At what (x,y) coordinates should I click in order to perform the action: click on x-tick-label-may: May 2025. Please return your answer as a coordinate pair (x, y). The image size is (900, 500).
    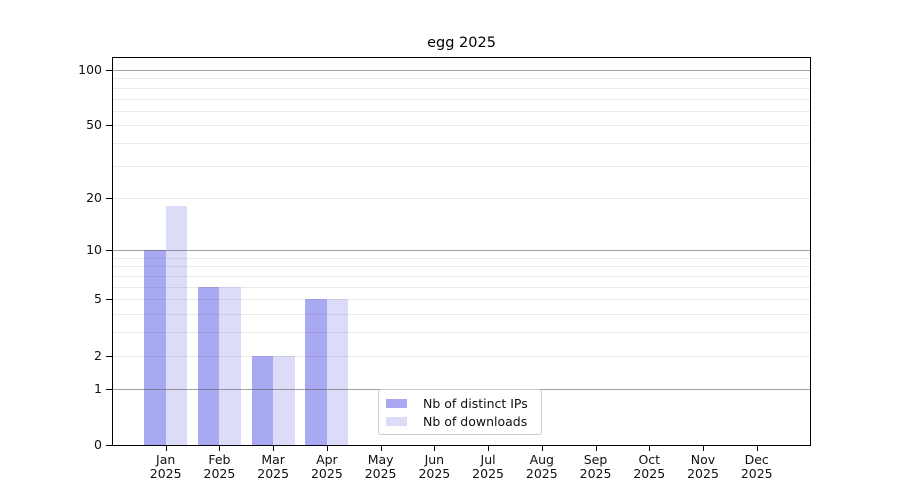
    Looking at the image, I should click on (381, 467).